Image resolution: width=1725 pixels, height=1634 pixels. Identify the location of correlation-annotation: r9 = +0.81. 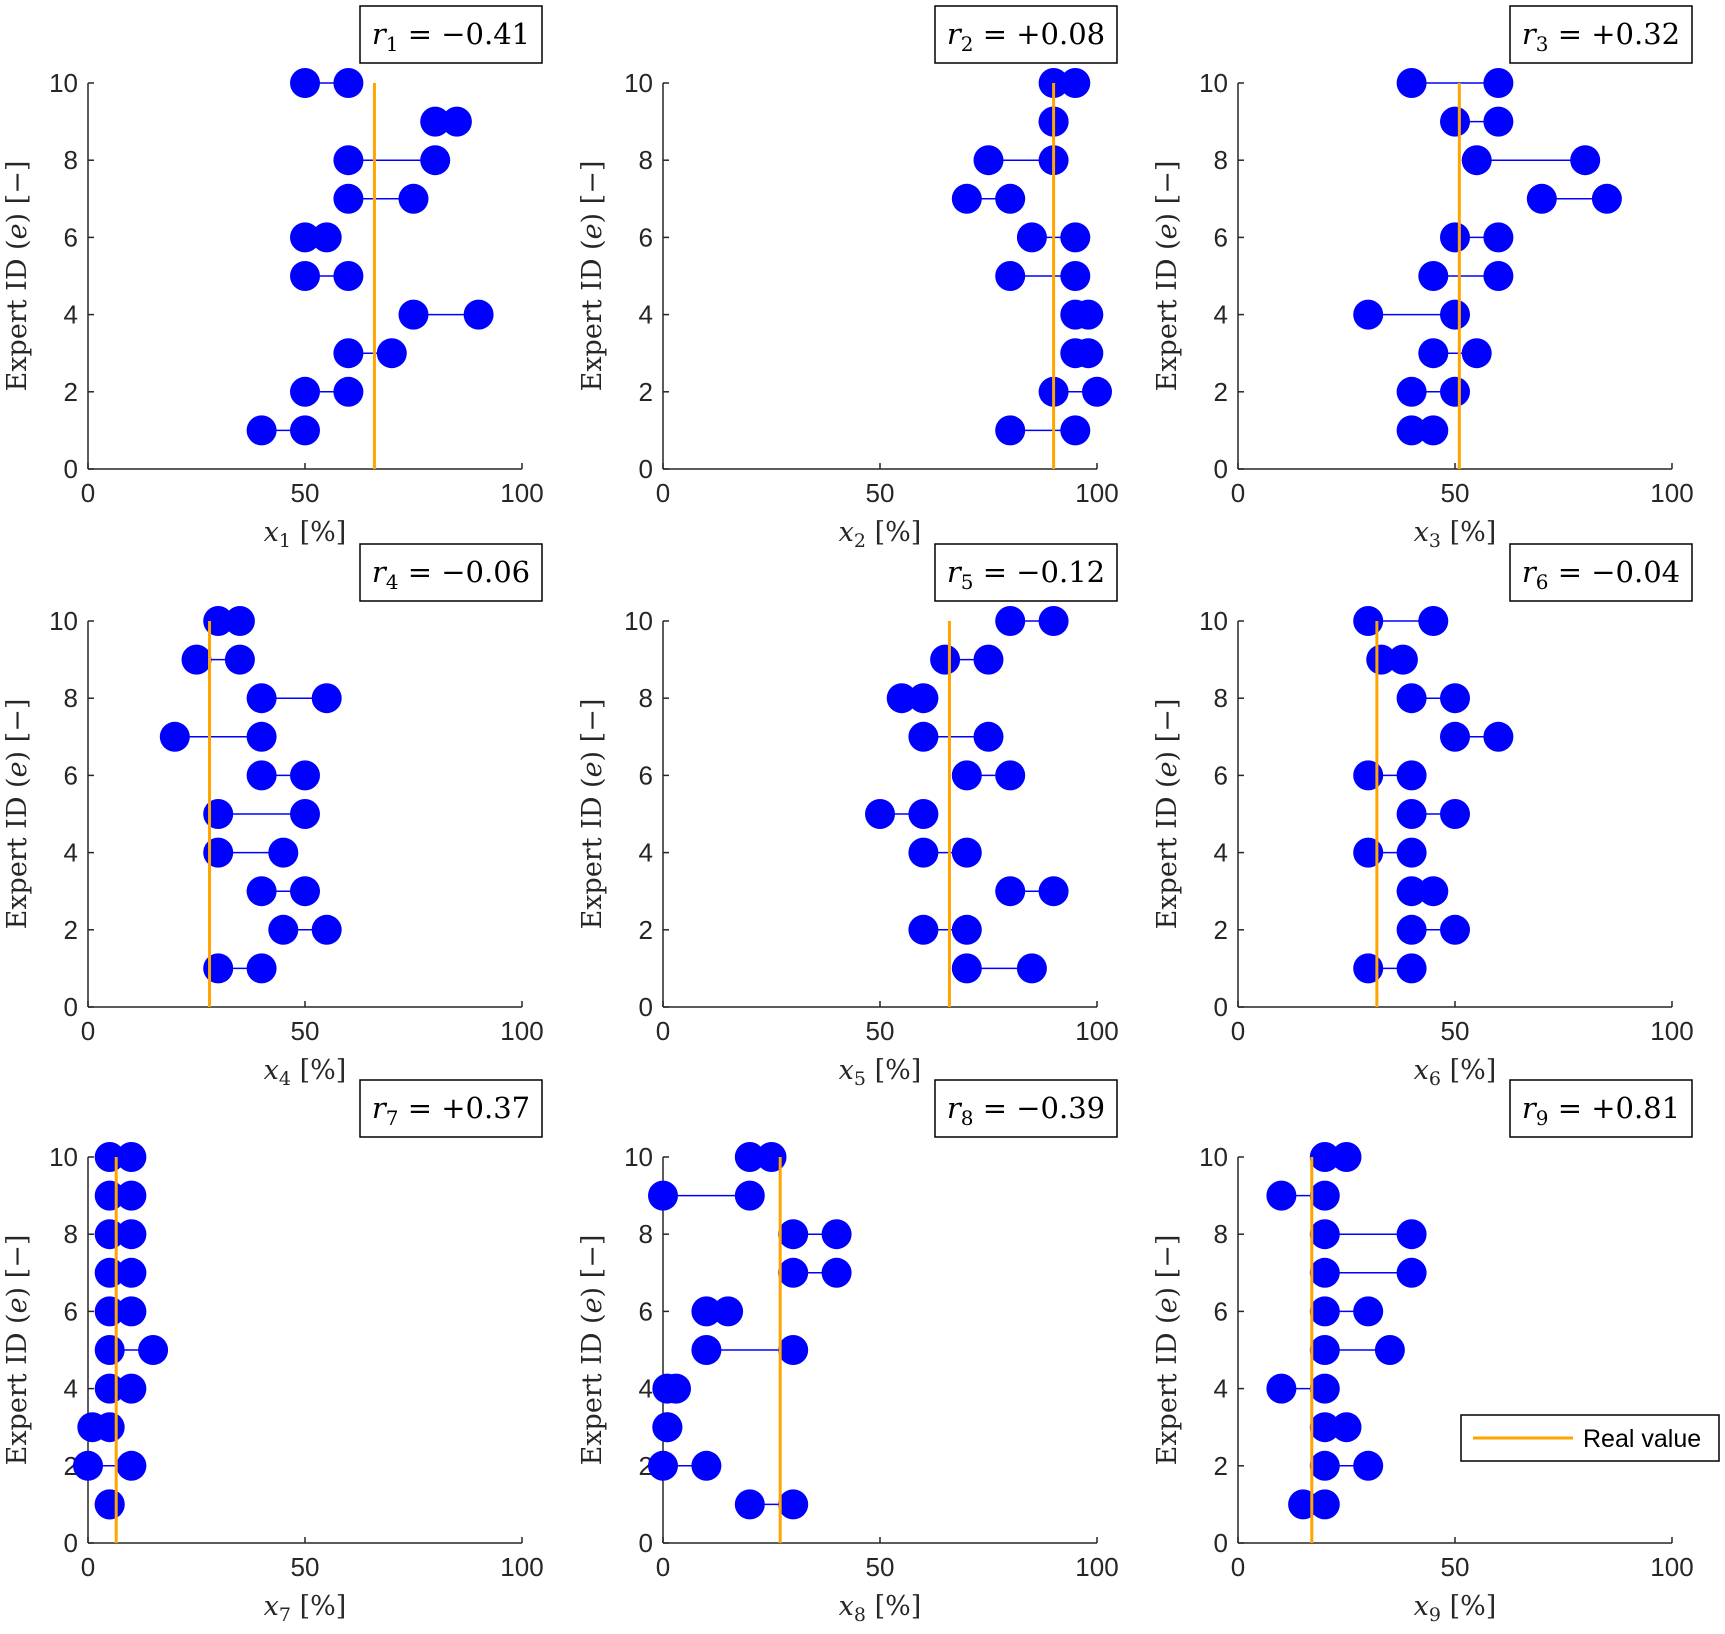
(1601, 1110).